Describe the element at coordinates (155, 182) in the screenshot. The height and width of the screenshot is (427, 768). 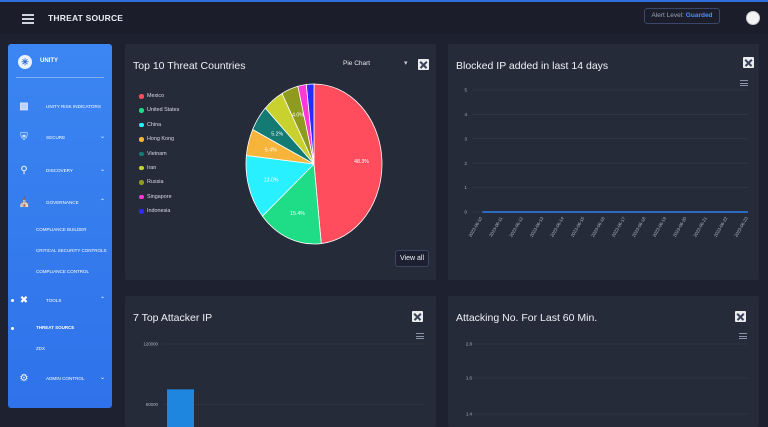
I see `legend-label: Russia` at that location.